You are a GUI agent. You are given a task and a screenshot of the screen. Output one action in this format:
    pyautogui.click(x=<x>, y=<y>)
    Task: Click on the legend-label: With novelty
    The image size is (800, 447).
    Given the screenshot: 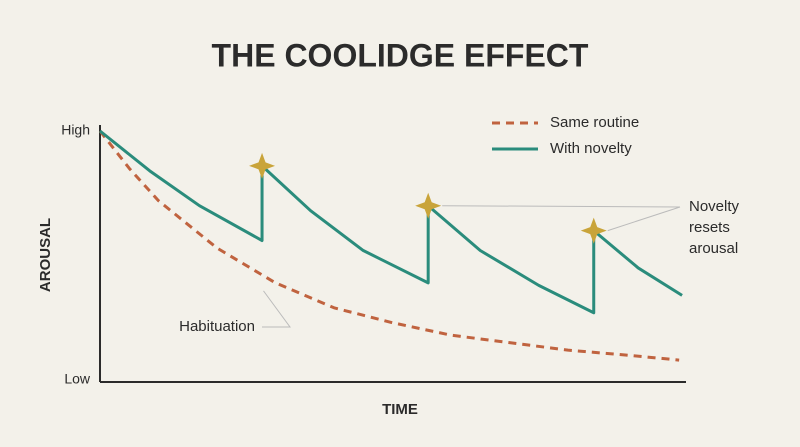 What is the action you would take?
    pyautogui.click(x=591, y=148)
    